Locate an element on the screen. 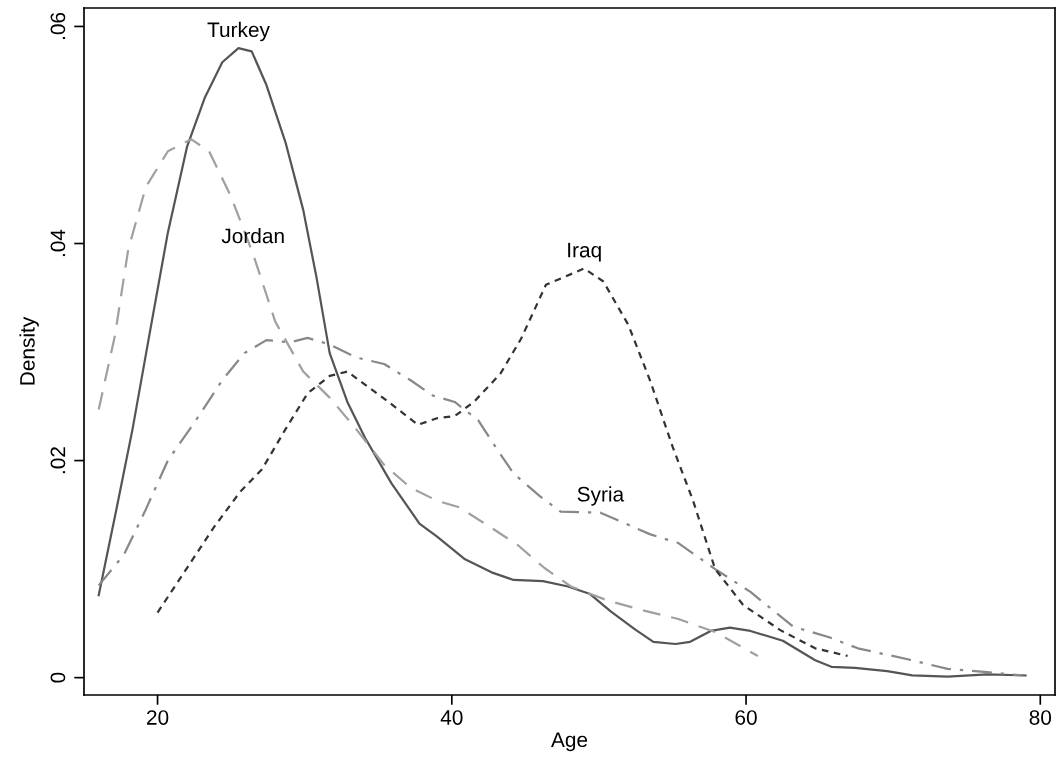 This screenshot has width=1061, height=772. x-tick-label: 40 is located at coordinates (451, 717).